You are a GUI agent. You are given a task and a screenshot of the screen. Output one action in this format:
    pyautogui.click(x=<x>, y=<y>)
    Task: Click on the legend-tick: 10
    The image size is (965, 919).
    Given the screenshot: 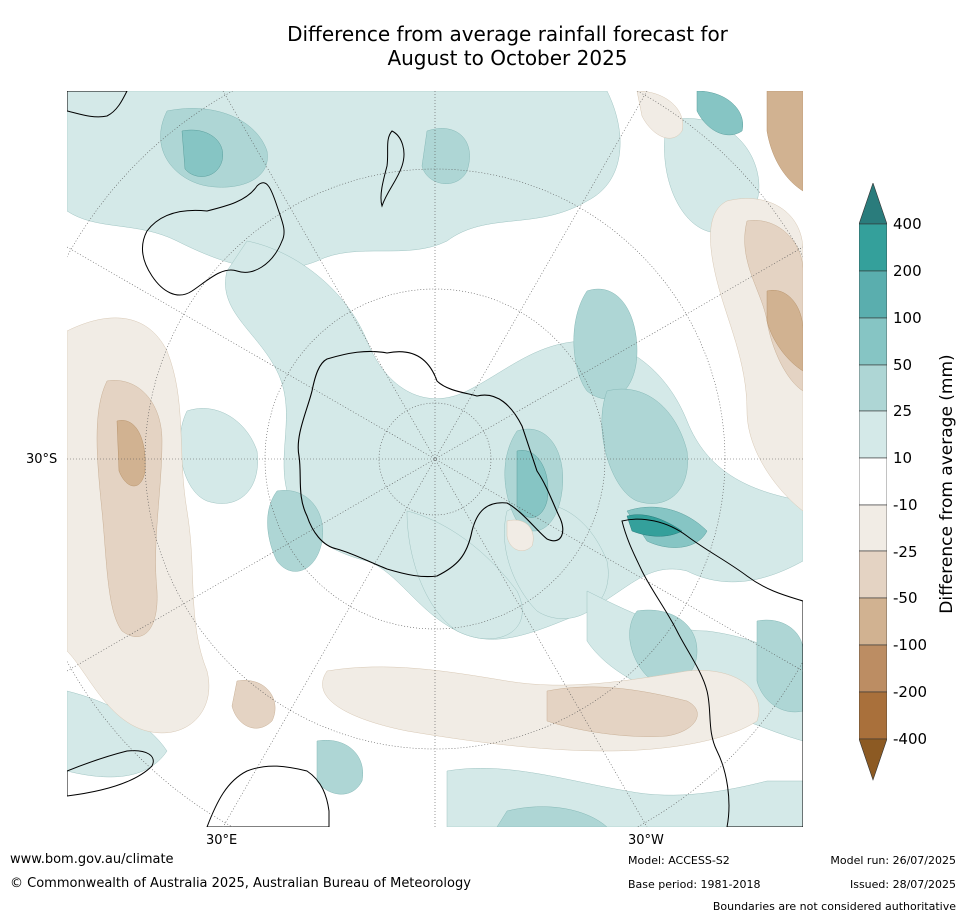 What is the action you would take?
    pyautogui.click(x=903, y=458)
    